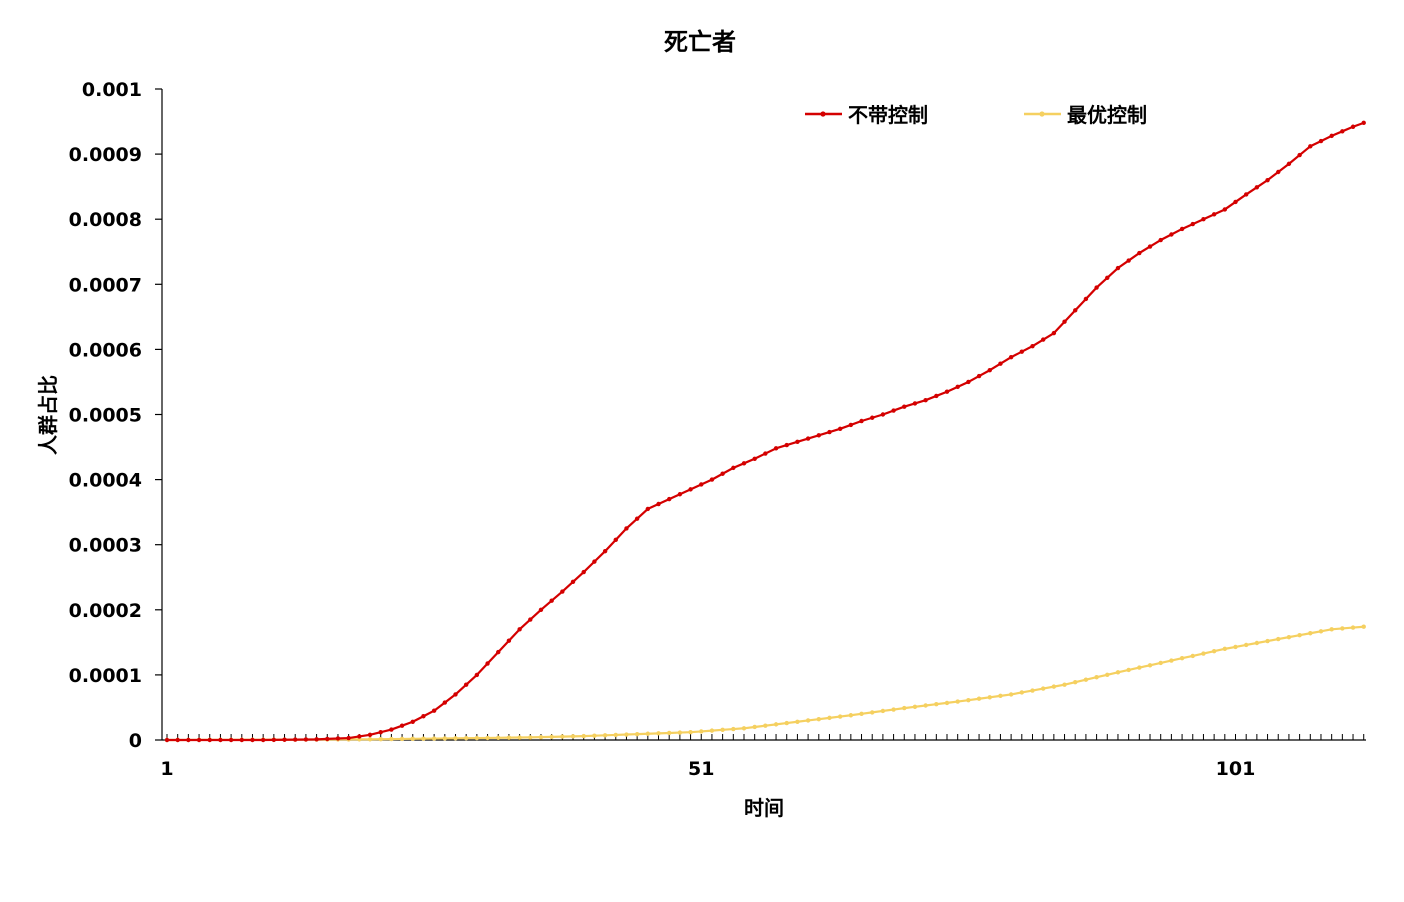  Describe the element at coordinates (135, 741) in the screenshot. I see `y-tick-label: 0` at that location.